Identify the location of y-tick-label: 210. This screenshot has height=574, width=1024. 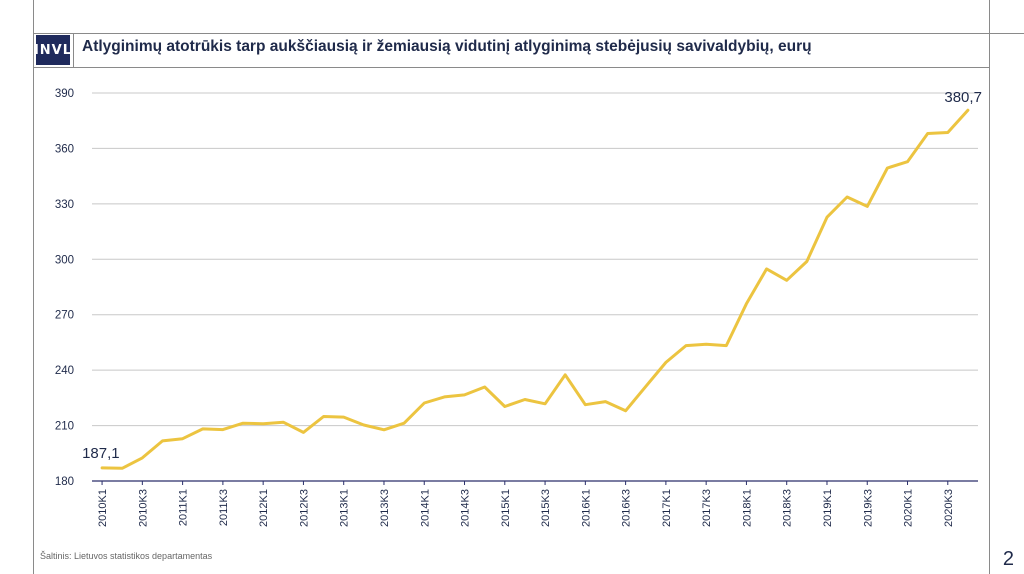
(64, 427).